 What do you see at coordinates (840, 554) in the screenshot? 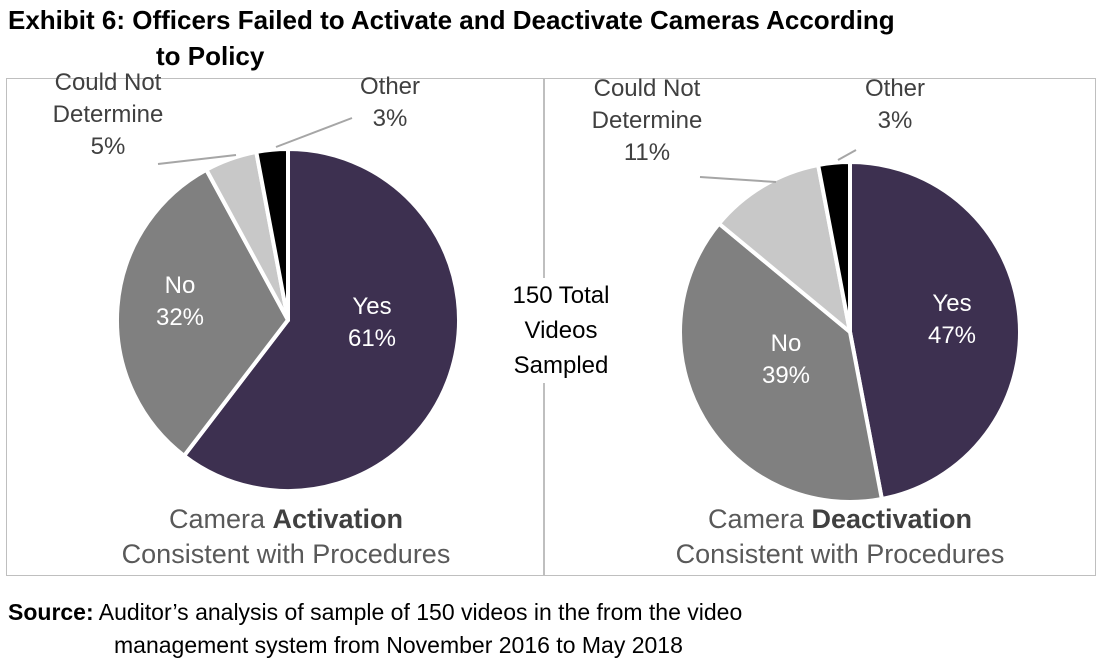
I see `deactivation-caption-line2: Consistent with Procedures` at bounding box center [840, 554].